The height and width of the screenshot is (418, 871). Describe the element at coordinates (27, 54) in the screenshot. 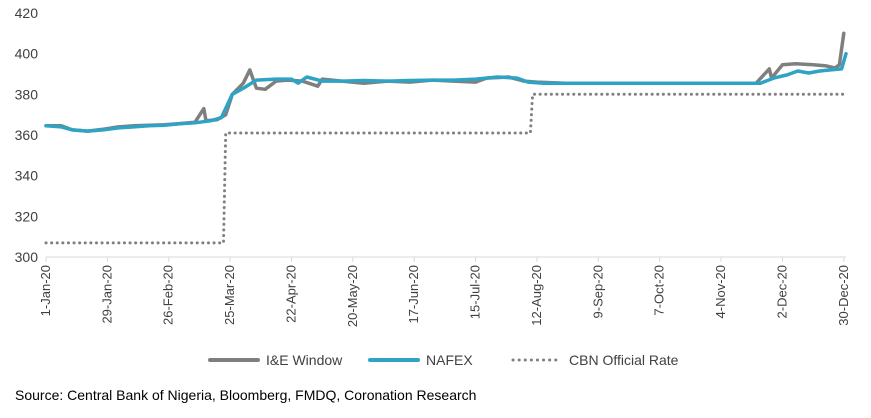

I see `y-tick-label: 400` at that location.